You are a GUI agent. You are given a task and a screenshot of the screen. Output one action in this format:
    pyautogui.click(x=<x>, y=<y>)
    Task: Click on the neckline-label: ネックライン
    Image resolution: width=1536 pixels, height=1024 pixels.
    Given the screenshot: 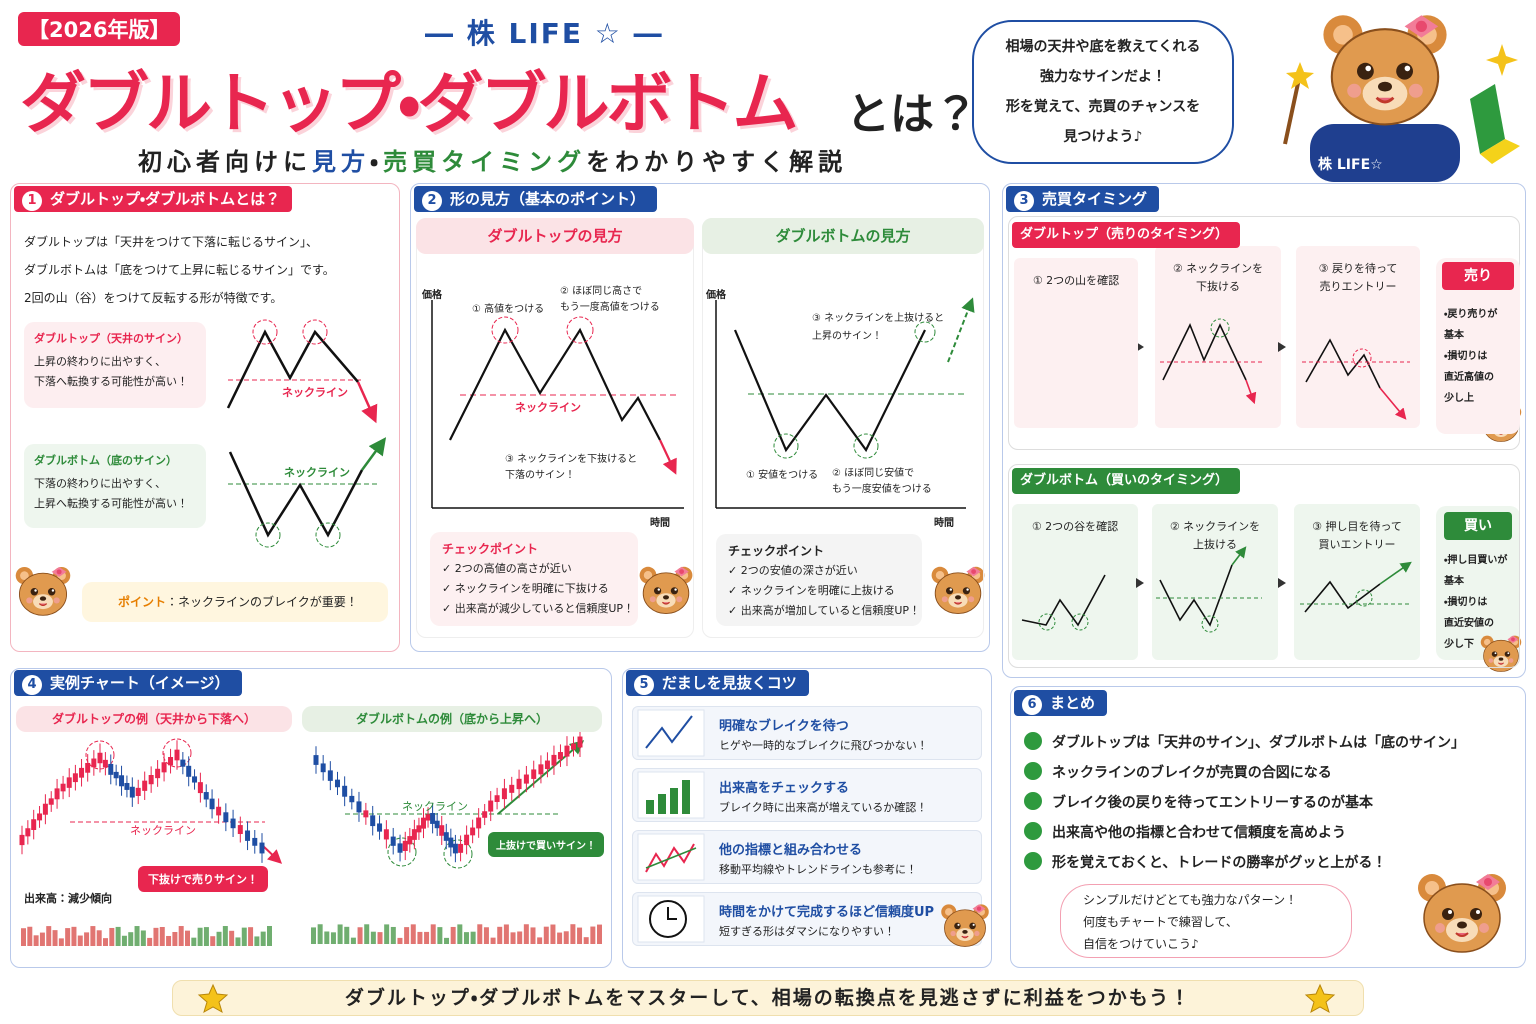 What is the action you would take?
    pyautogui.click(x=317, y=472)
    